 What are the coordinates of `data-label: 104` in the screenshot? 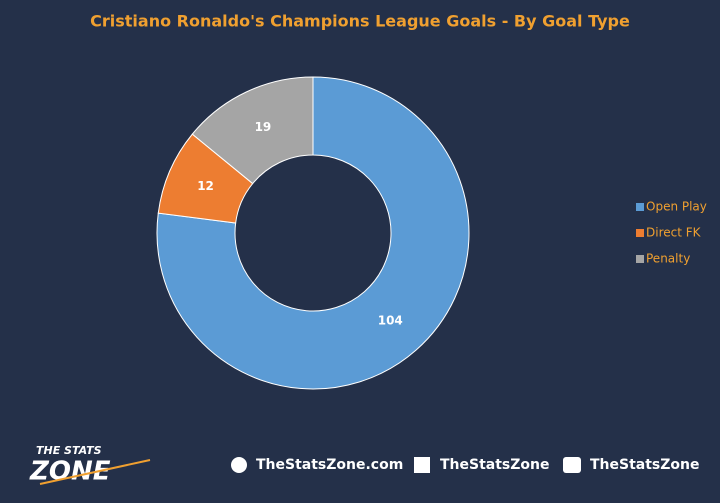 It's located at (390, 320).